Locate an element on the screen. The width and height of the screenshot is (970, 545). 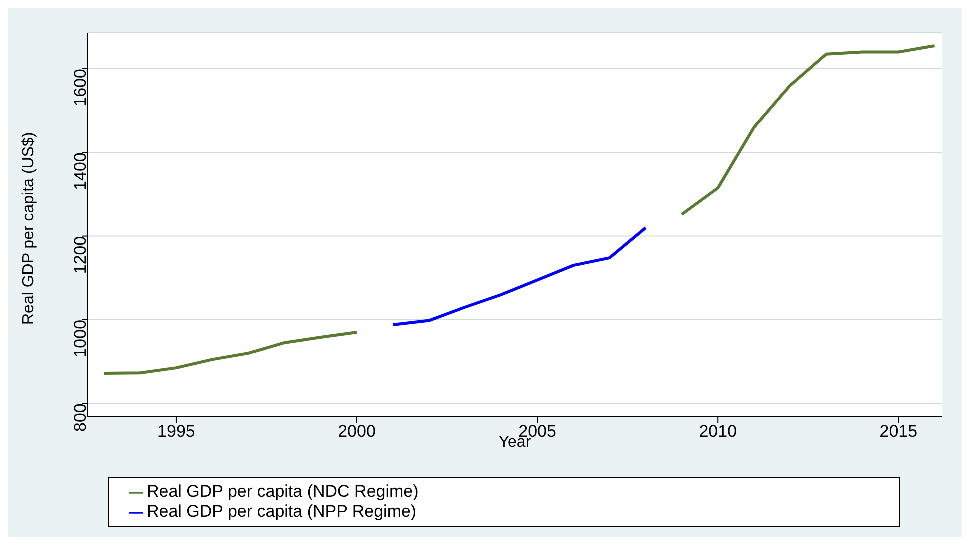
y-axis-title: Real GDP per capita (US$) is located at coordinates (29, 228).